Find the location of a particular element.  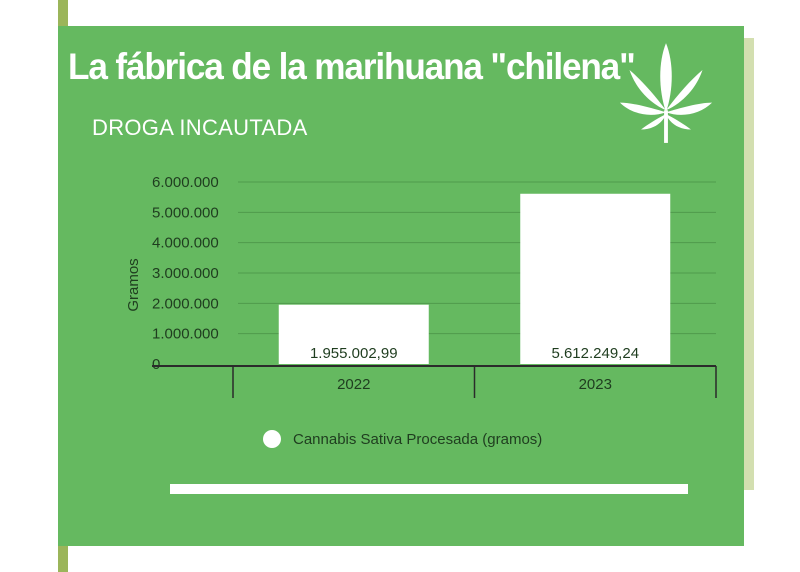

legend-label: Cannabis Sativa Procesada (gramos) is located at coordinates (418, 439).